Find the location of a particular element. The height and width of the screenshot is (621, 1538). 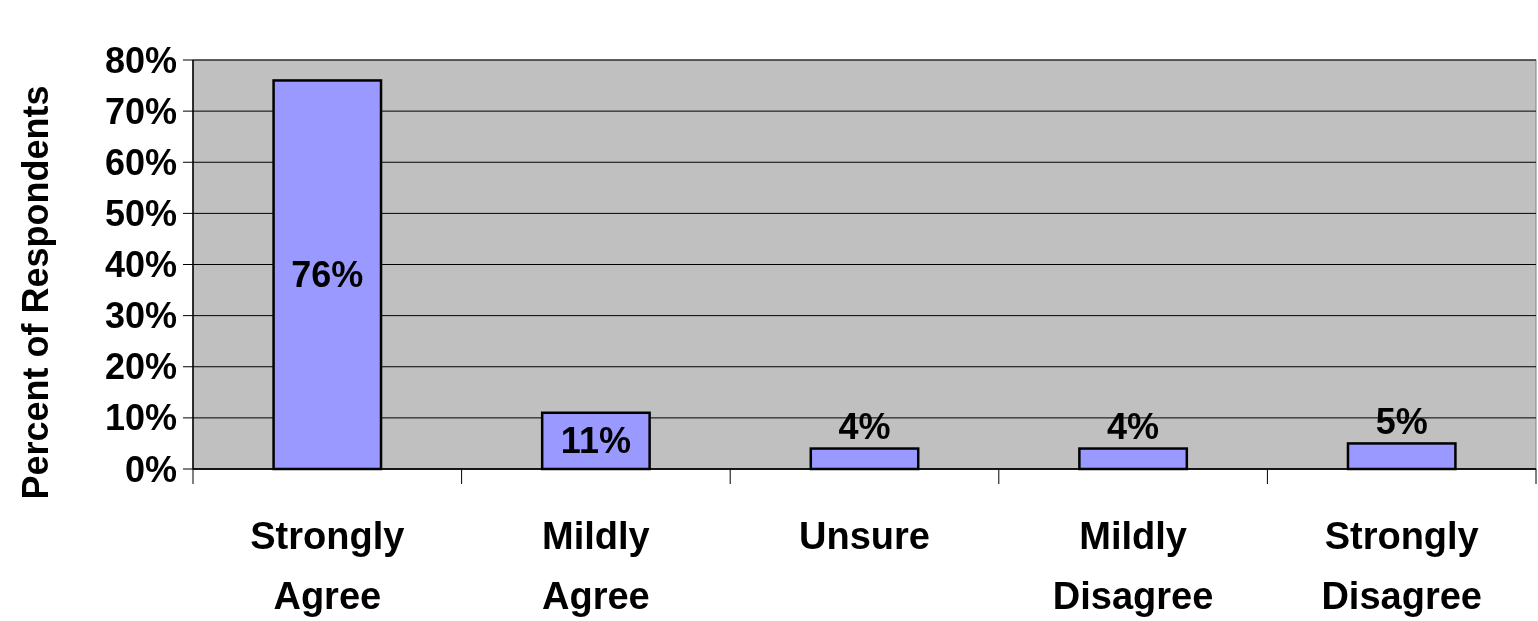

x-tick-label: Mildly Disagree is located at coordinates (1133, 566).